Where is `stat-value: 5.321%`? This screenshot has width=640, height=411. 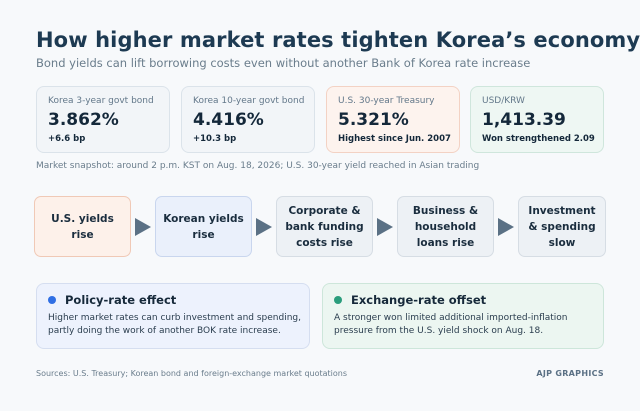 stat-value: 5.321% is located at coordinates (373, 120).